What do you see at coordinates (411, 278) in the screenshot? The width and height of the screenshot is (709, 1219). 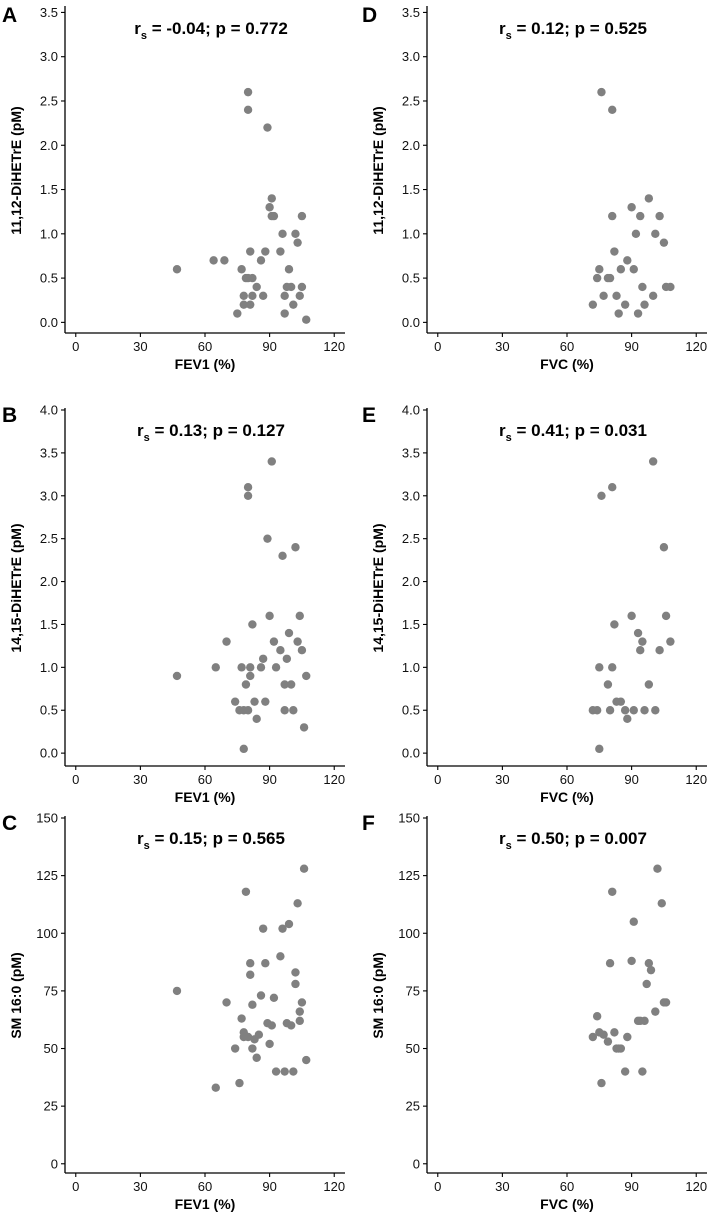 I see `y-tick-label: 0.5` at bounding box center [411, 278].